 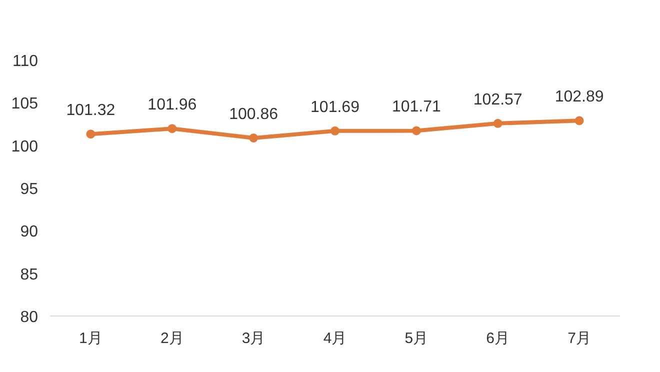 What do you see at coordinates (579, 97) in the screenshot?
I see `data-label: 102.89` at bounding box center [579, 97].